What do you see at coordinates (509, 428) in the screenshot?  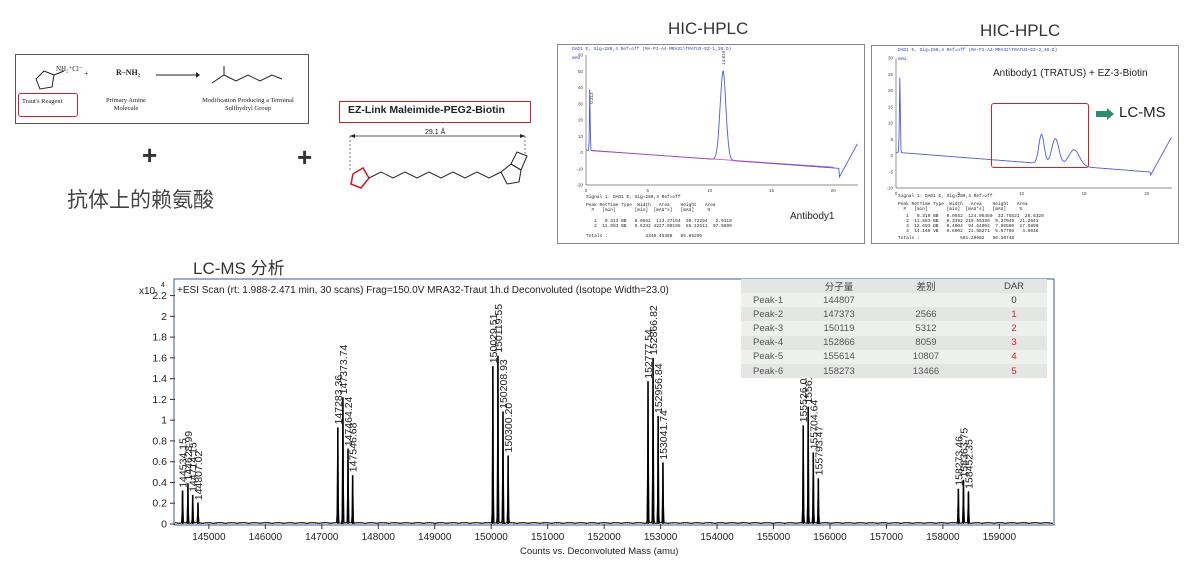 I see `peak-label: 150300.20` at bounding box center [509, 428].